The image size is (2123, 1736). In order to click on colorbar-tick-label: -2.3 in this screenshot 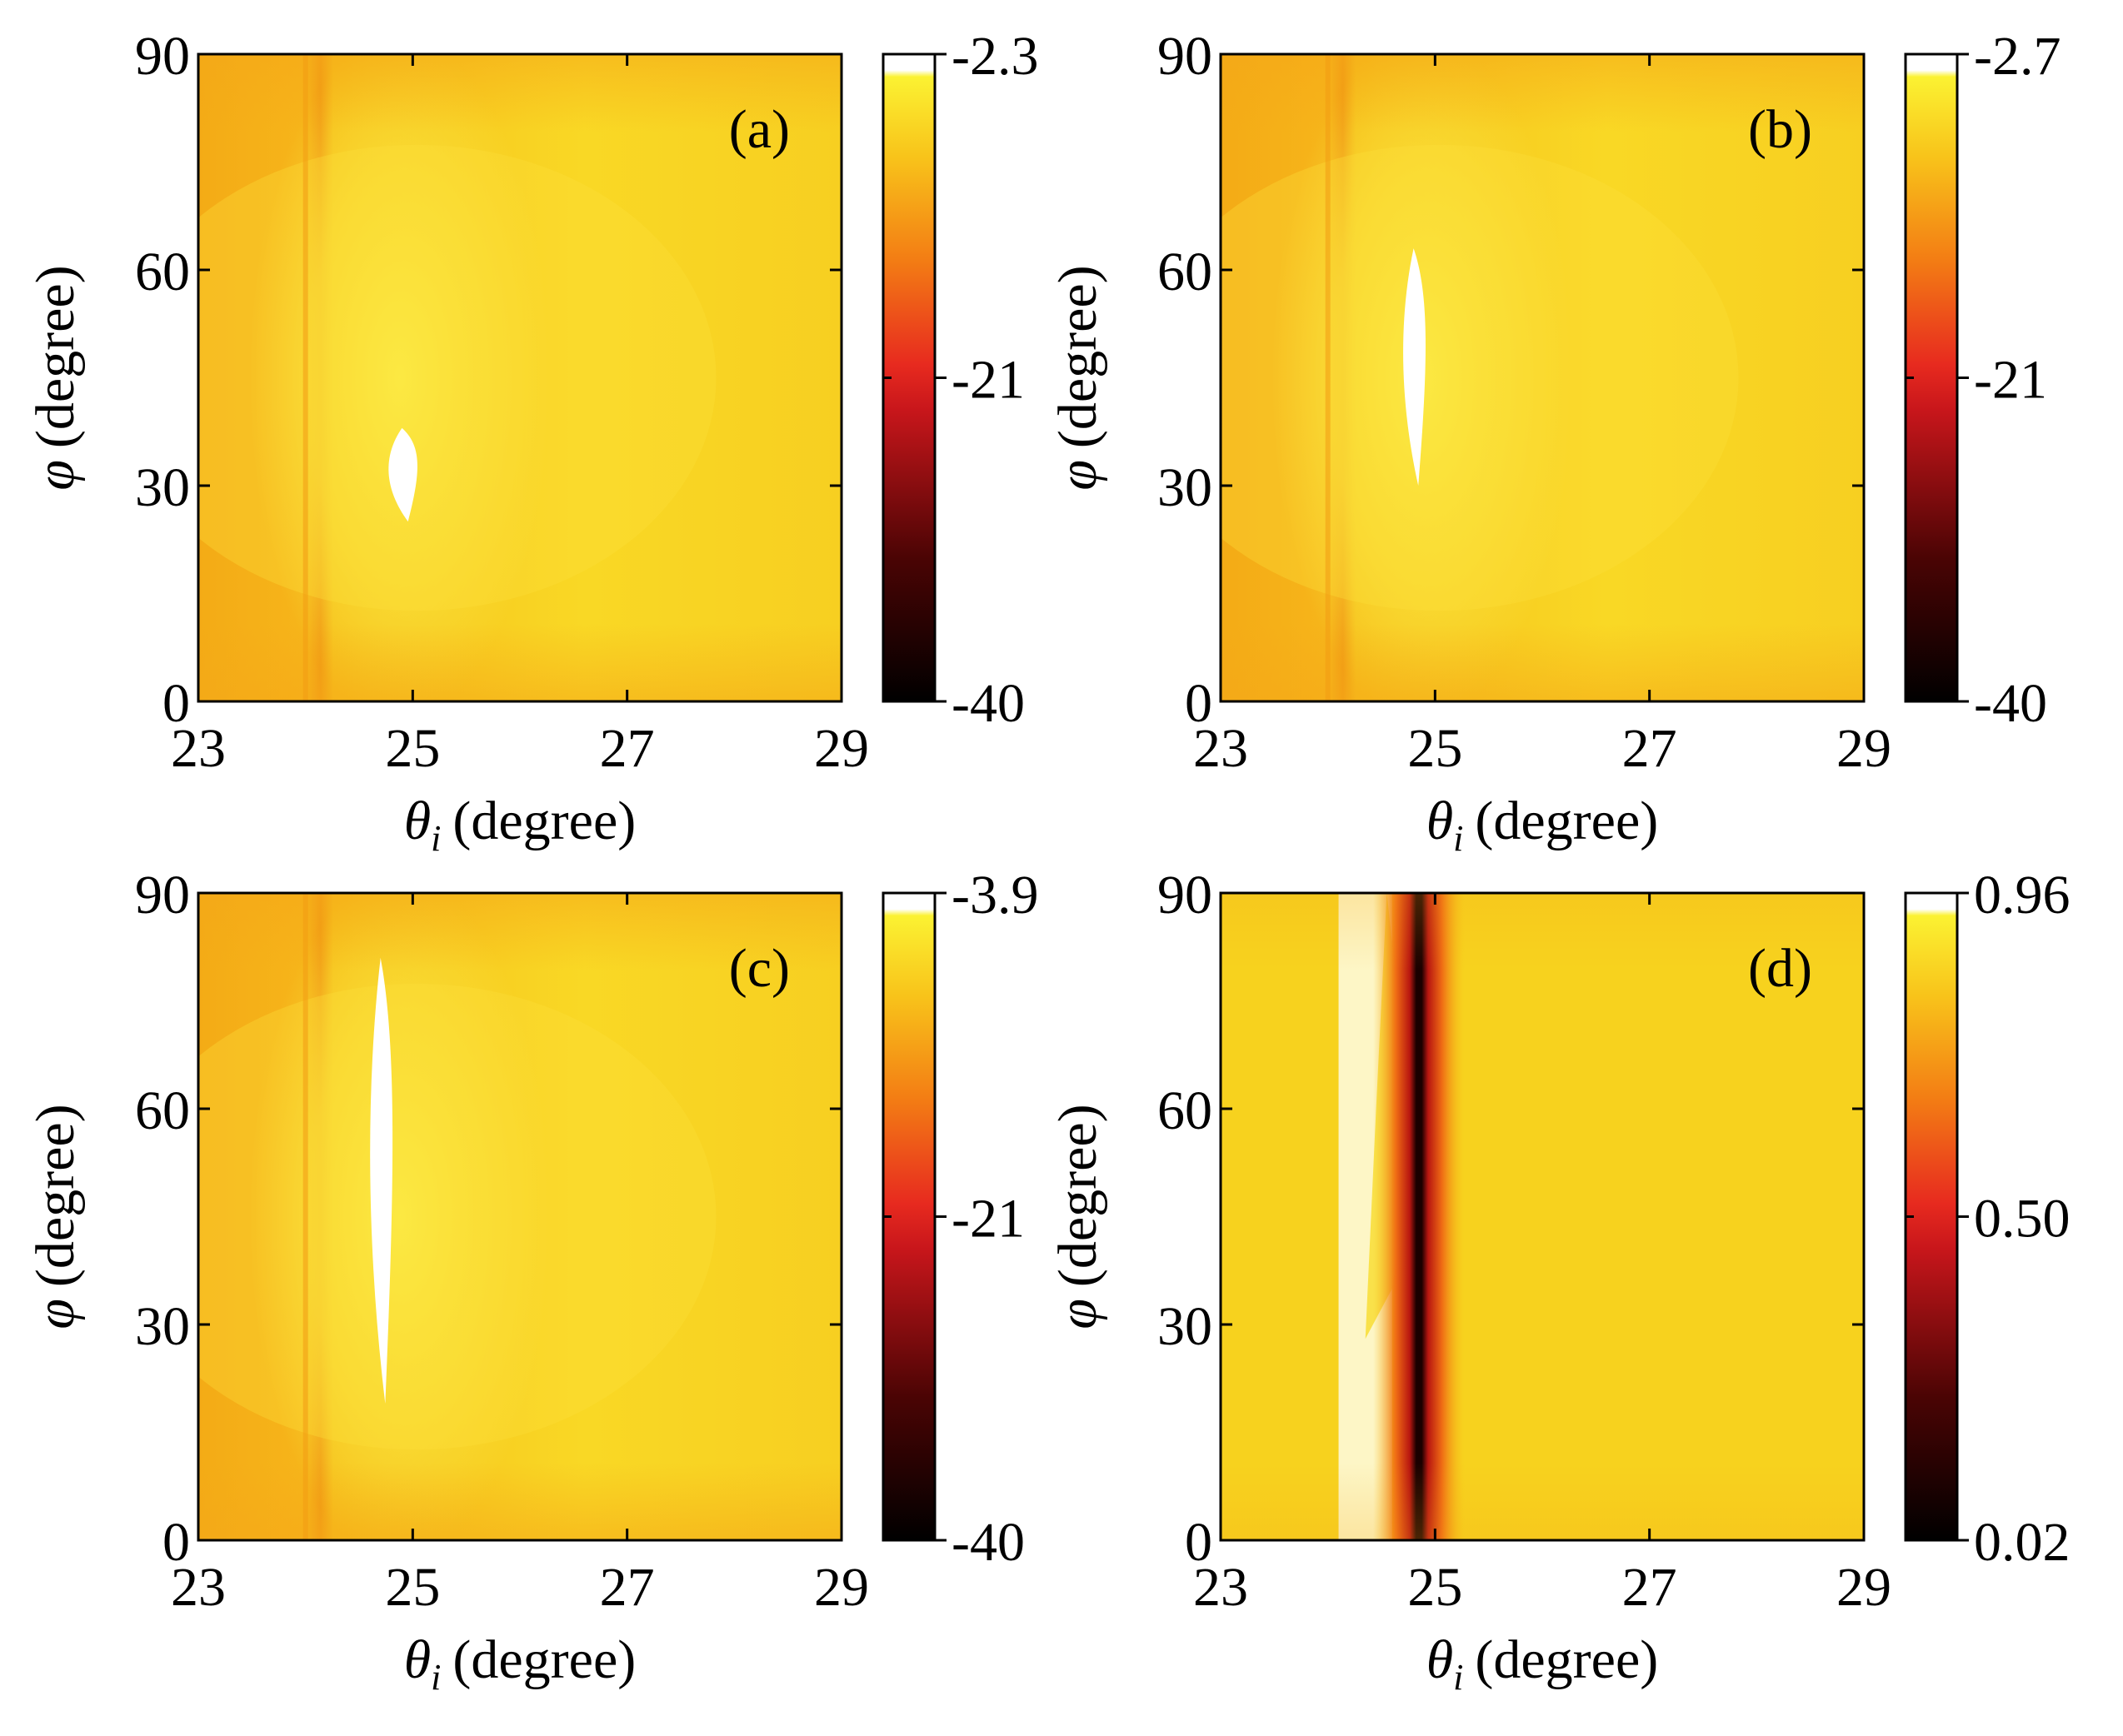, I will do `click(995, 56)`.